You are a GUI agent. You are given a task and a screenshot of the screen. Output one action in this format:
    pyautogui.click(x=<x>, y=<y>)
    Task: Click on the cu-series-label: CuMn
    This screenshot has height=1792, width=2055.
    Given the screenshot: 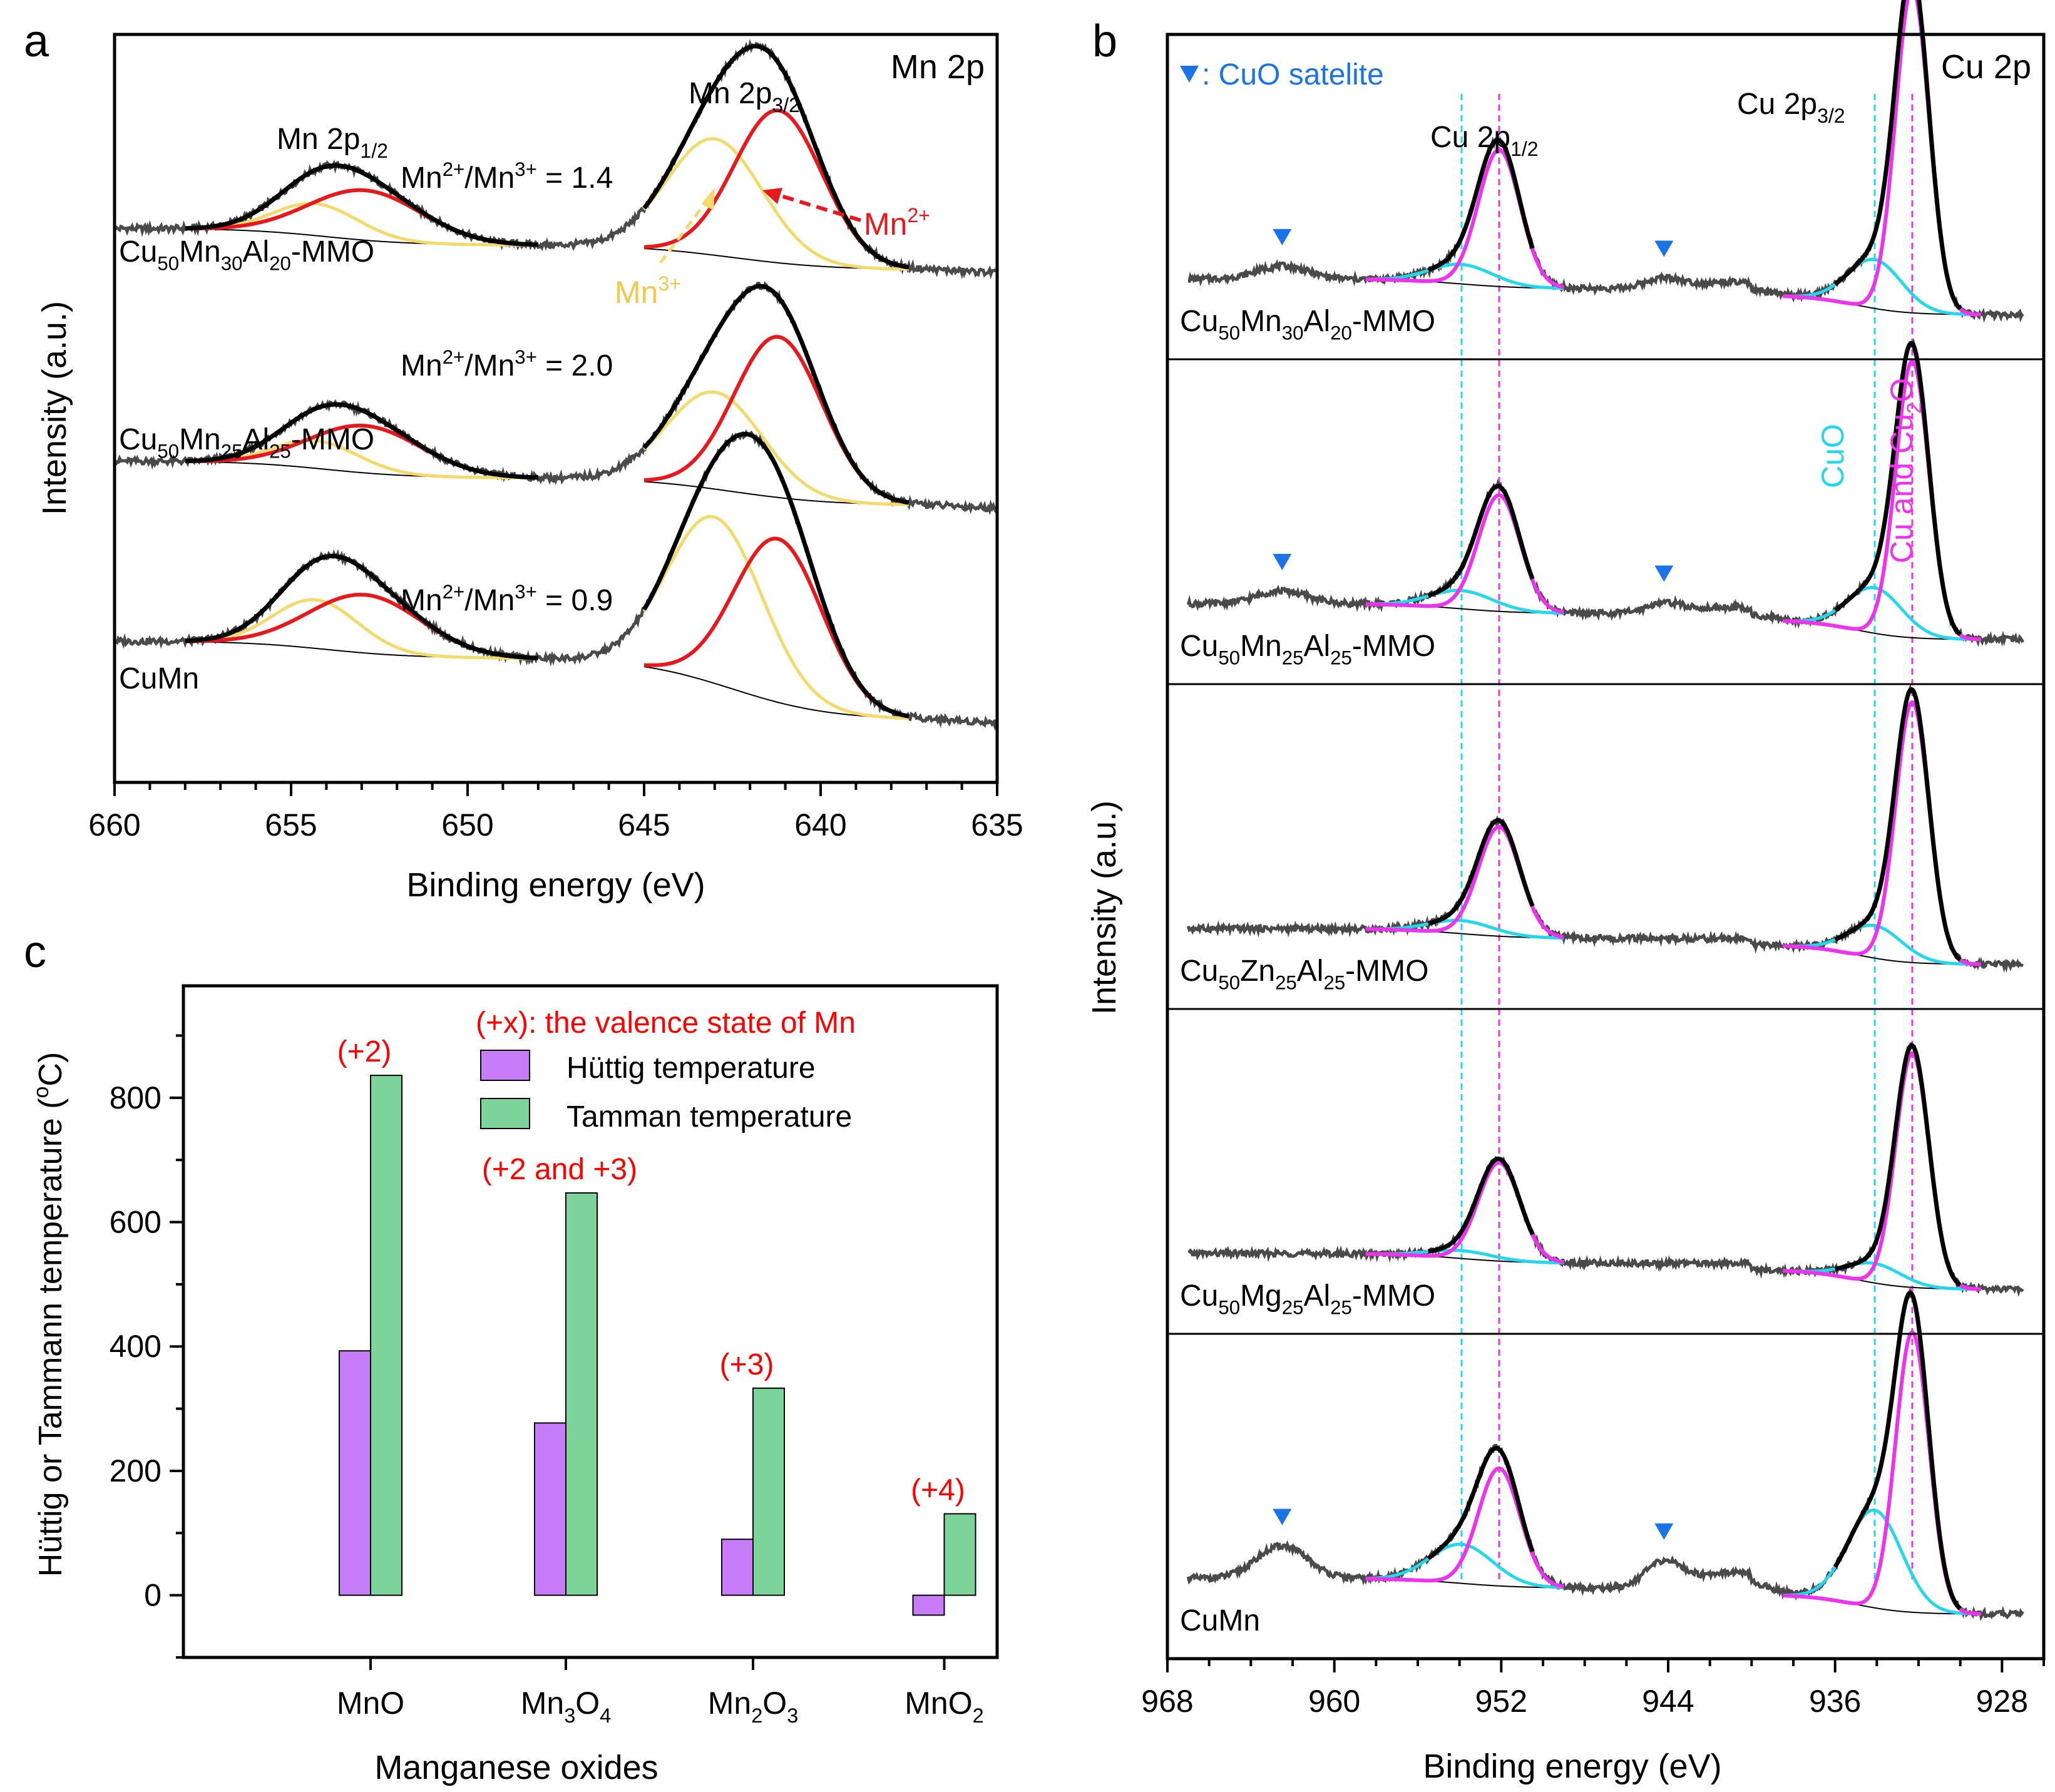 What is the action you would take?
    pyautogui.click(x=1220, y=1620)
    